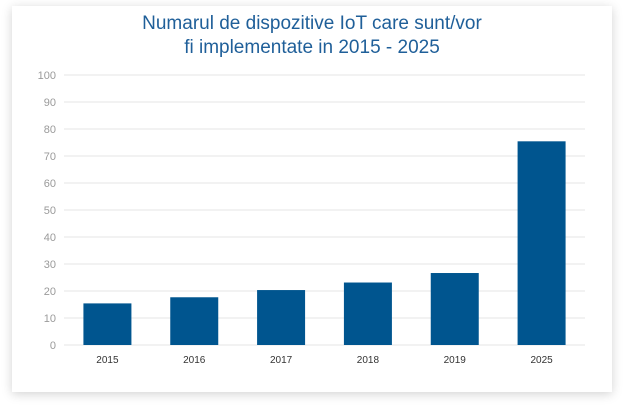  What do you see at coordinates (368, 360) in the screenshot?
I see `x-tick-label: 2018` at bounding box center [368, 360].